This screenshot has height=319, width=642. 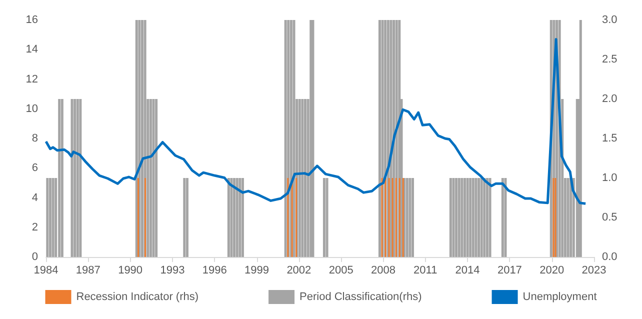 What do you see at coordinates (610, 218) in the screenshot?
I see `y2-tick-label: 0.5` at bounding box center [610, 218].